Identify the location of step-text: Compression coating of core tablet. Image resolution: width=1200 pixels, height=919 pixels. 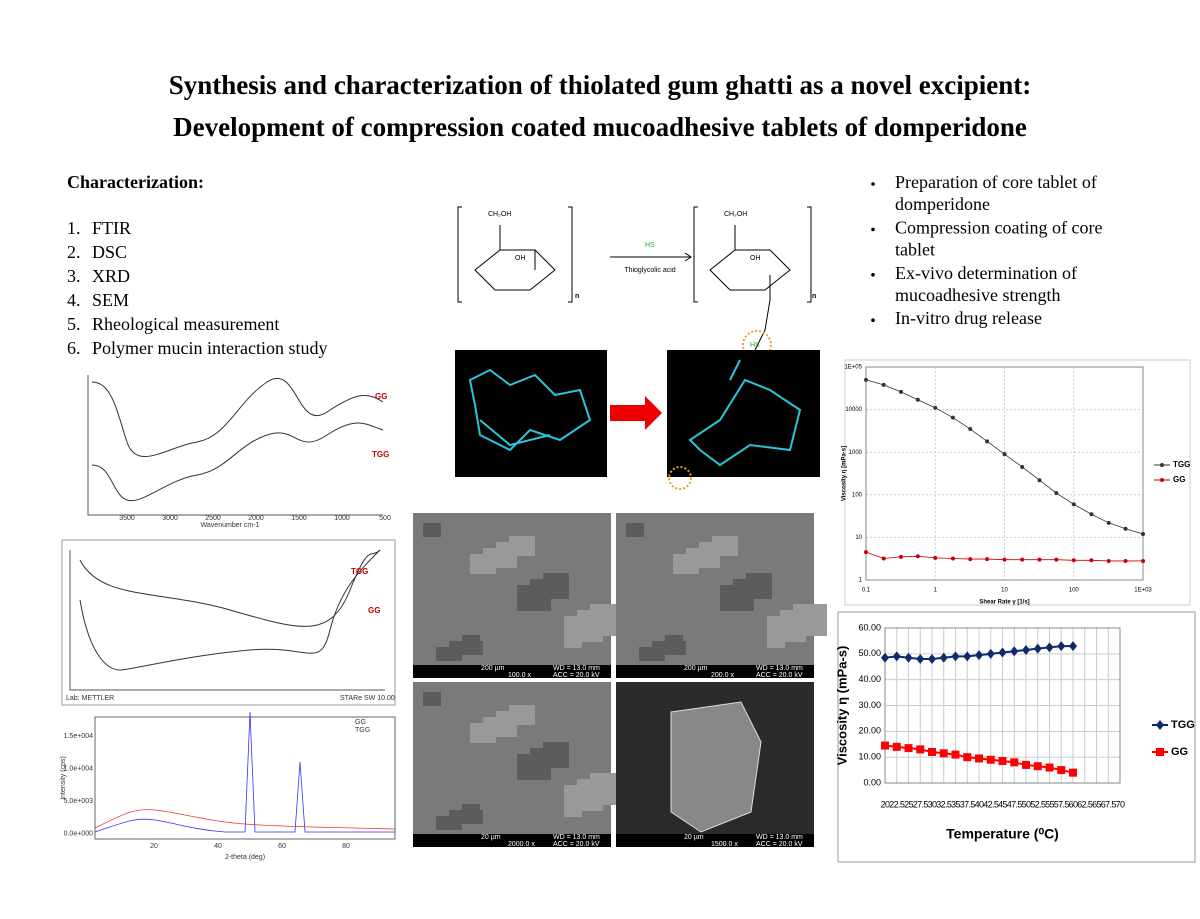
(998, 239).